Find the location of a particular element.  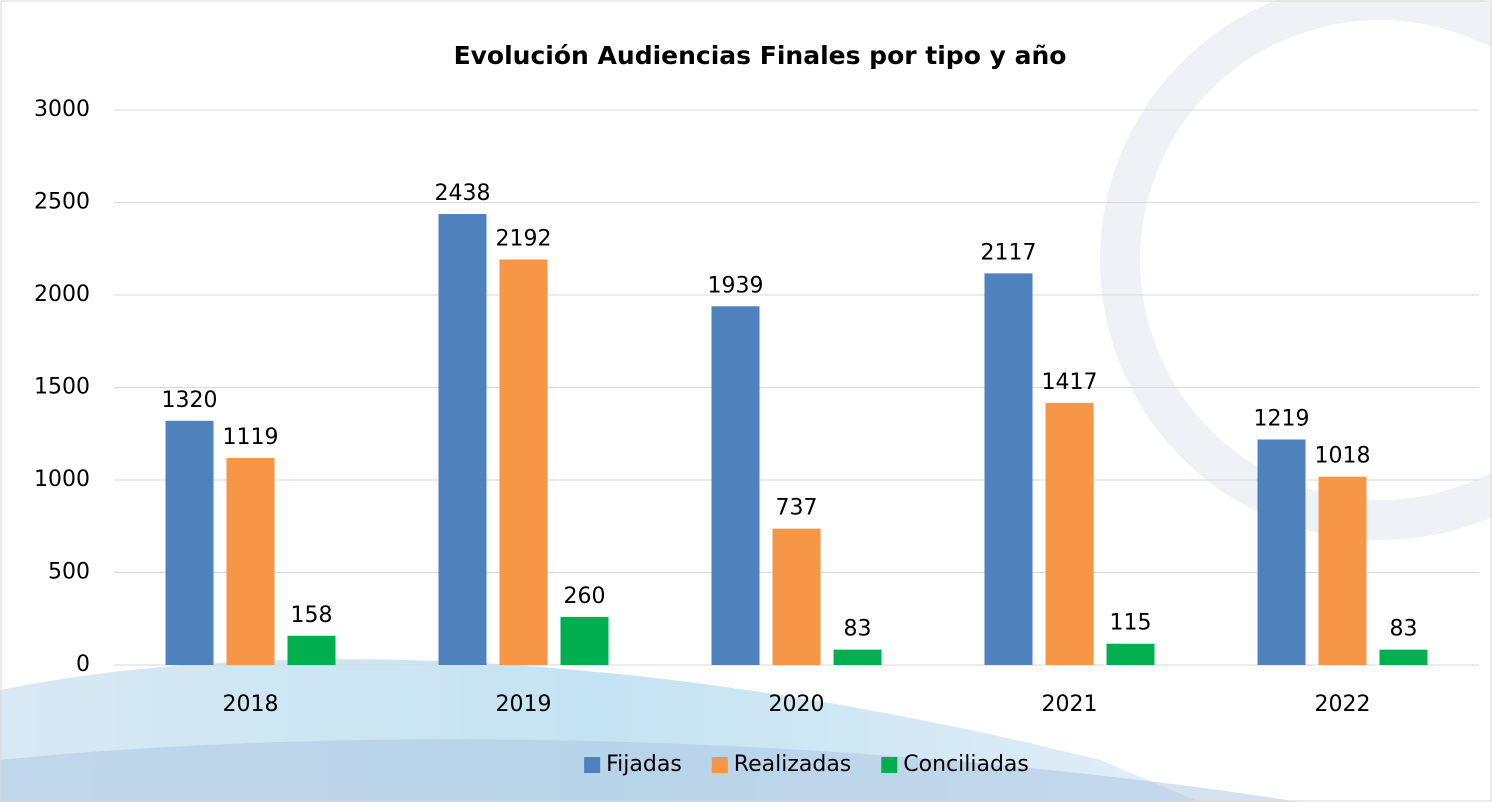

data-label: 2192 is located at coordinates (524, 238).